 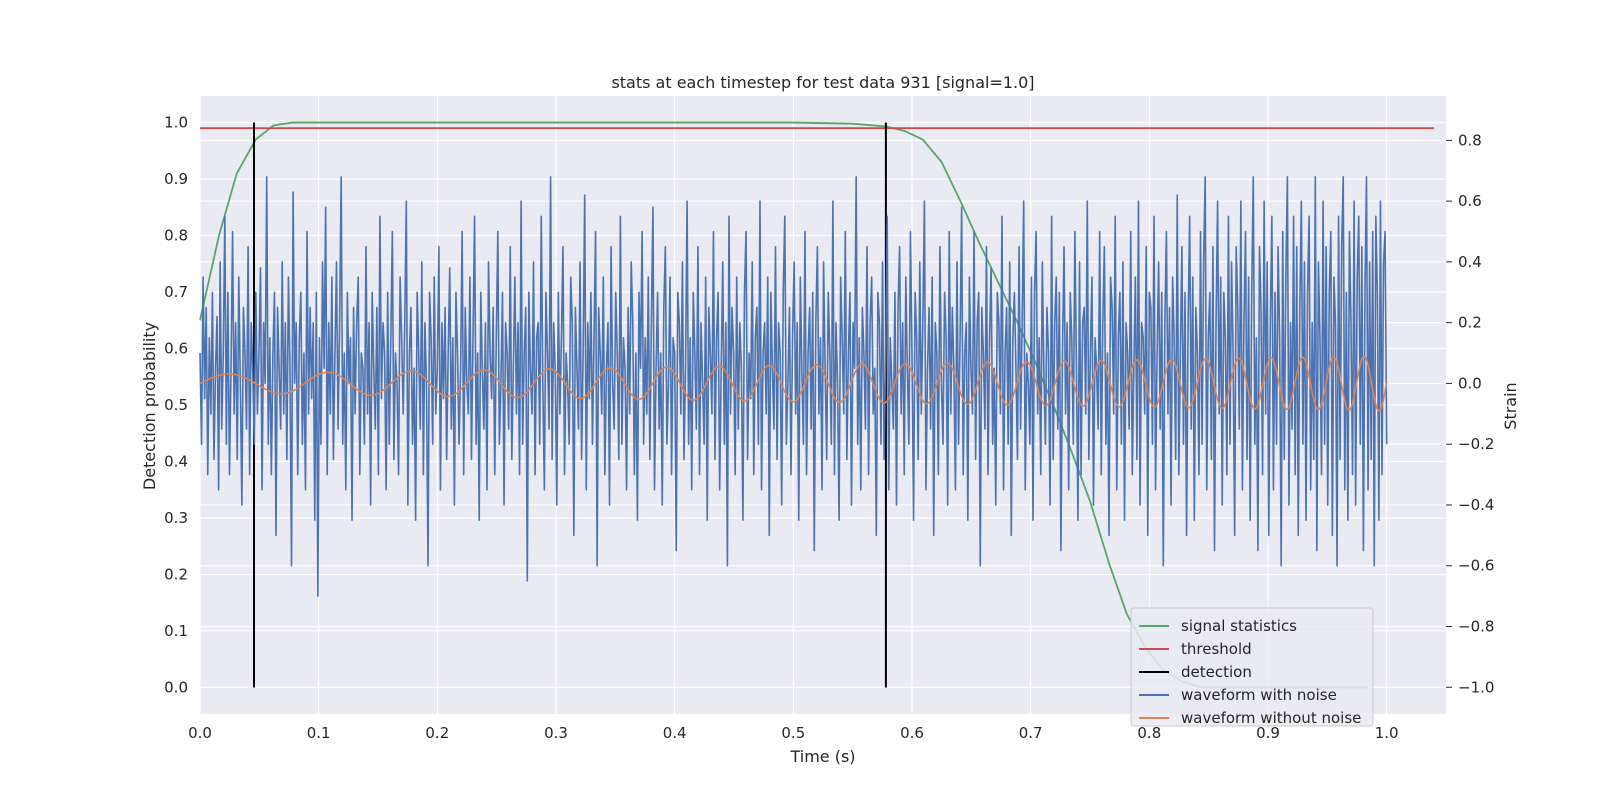 What do you see at coordinates (1387, 733) in the screenshot?
I see `x-tick-label: 1.0` at bounding box center [1387, 733].